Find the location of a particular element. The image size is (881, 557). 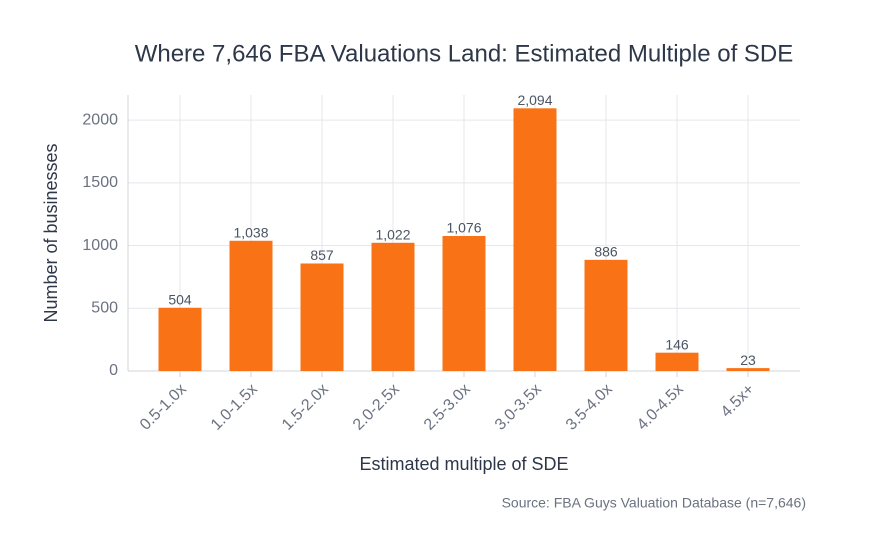

x-tick-label: 0.5-1.0x is located at coordinates (163, 407).